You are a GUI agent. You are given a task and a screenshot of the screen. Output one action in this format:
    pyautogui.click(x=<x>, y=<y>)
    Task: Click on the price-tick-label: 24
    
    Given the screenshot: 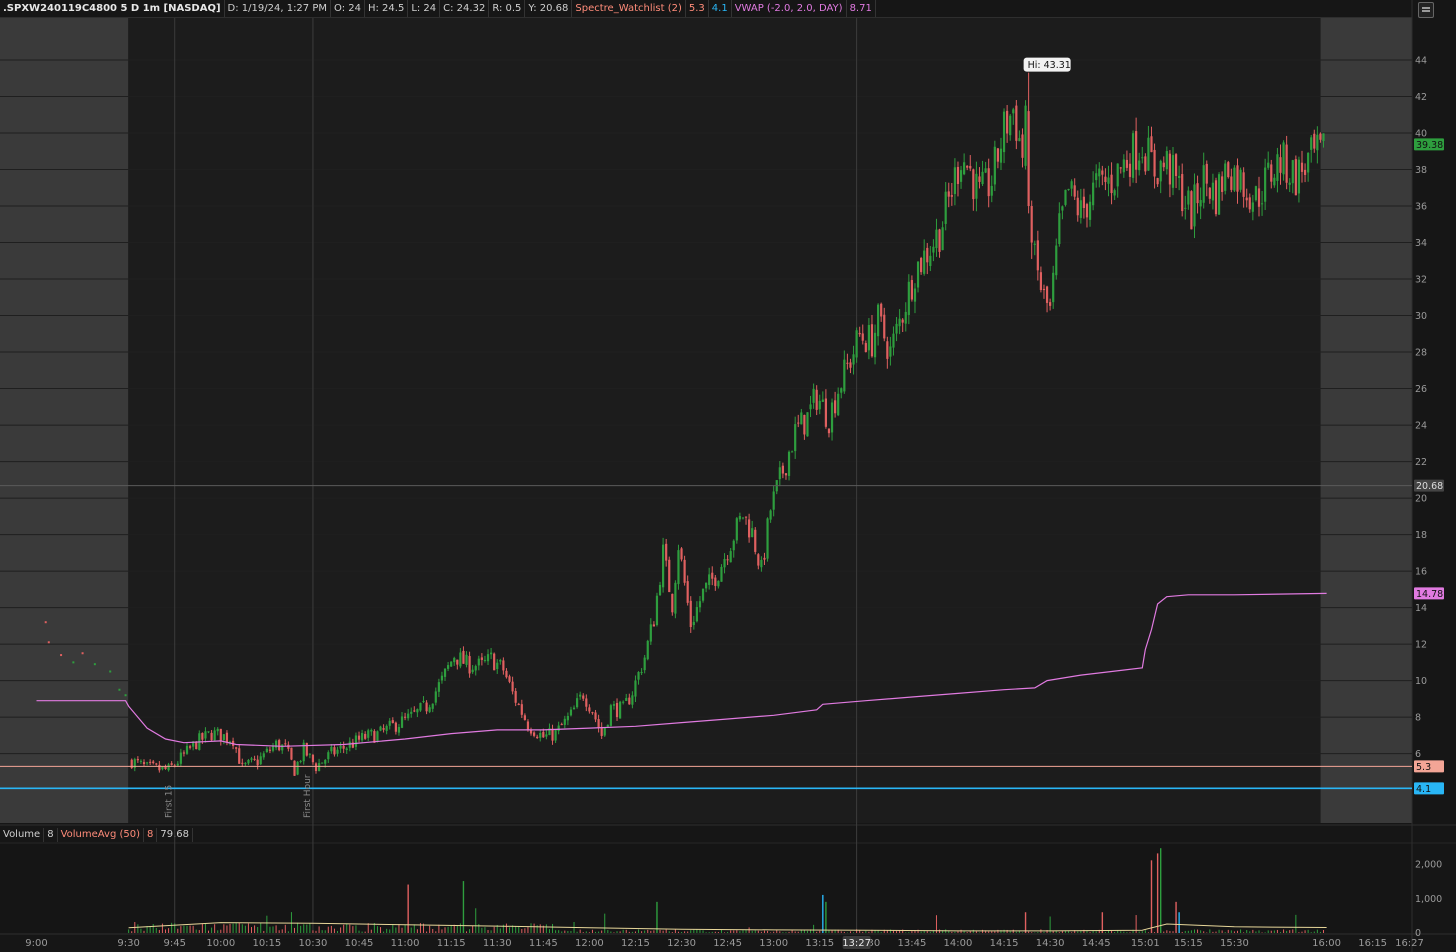 What is the action you would take?
    pyautogui.click(x=1421, y=426)
    